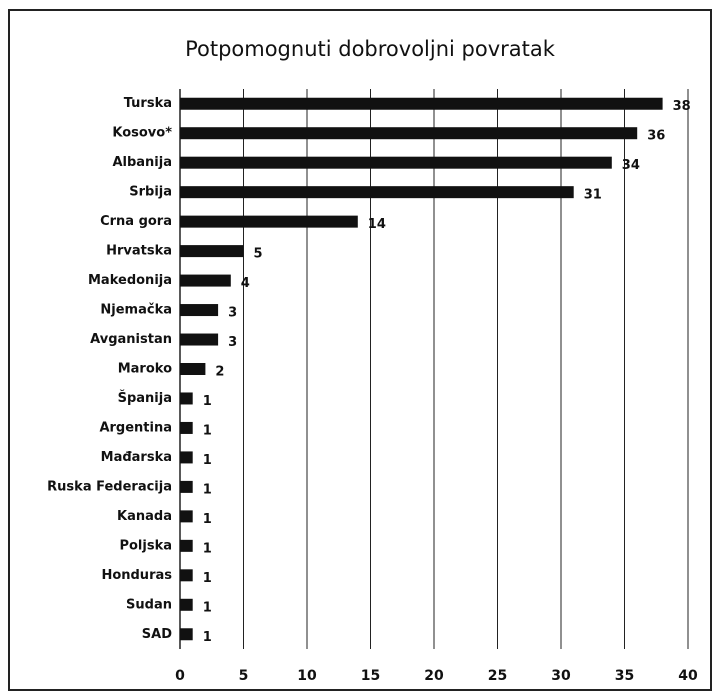 The height and width of the screenshot is (697, 719). I want to click on data-label: 5, so click(258, 254).